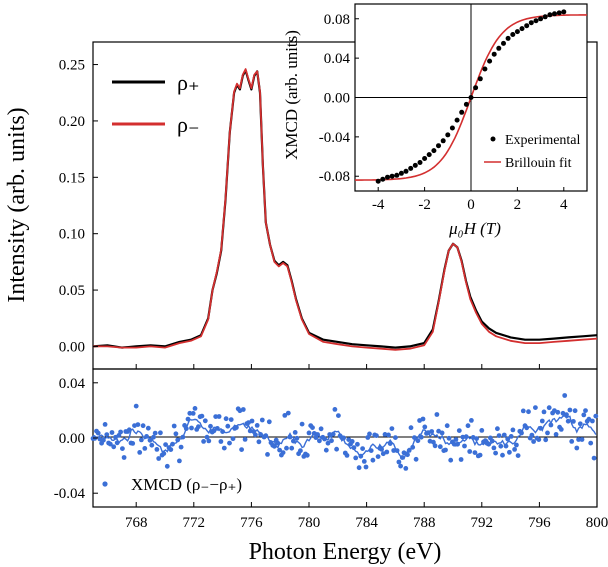 This screenshot has width=608, height=567. I want to click on inset-x-tick-label: -4, so click(378, 205).